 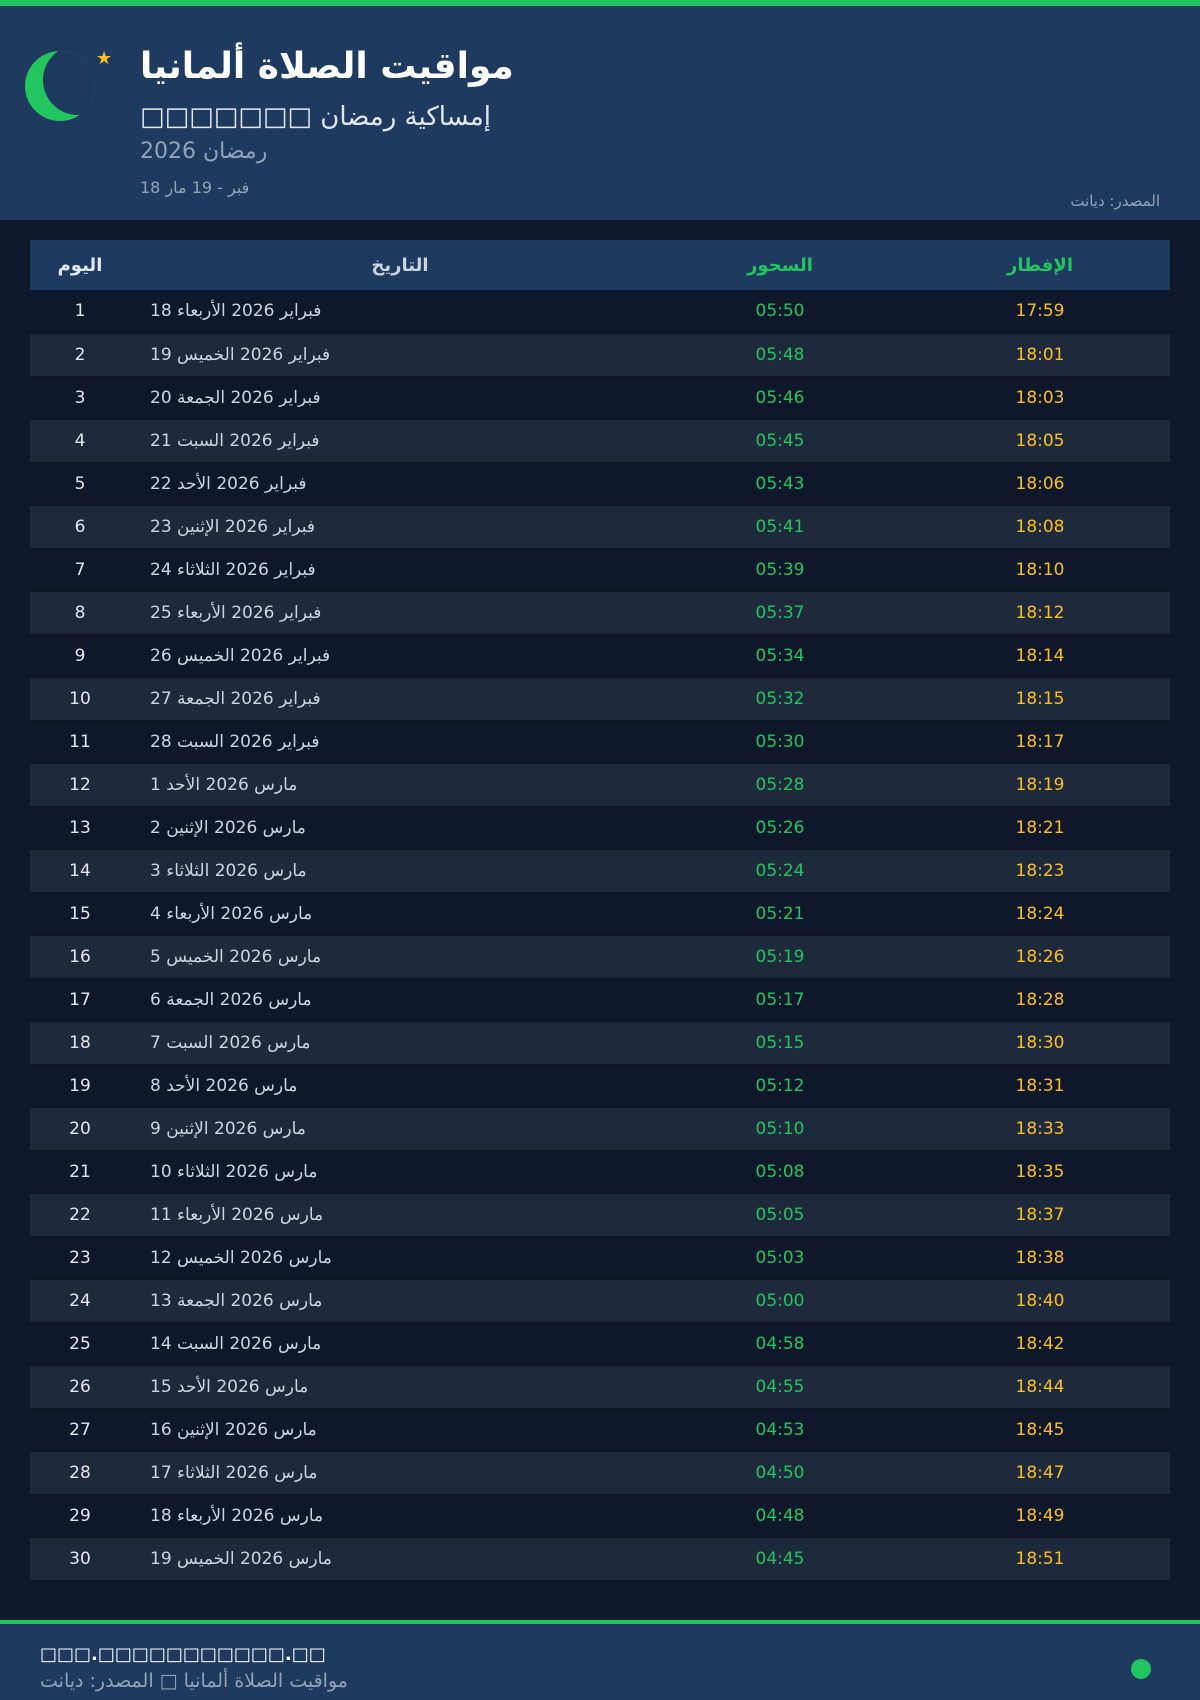 What do you see at coordinates (80, 398) in the screenshot?
I see `day-cell: 3` at bounding box center [80, 398].